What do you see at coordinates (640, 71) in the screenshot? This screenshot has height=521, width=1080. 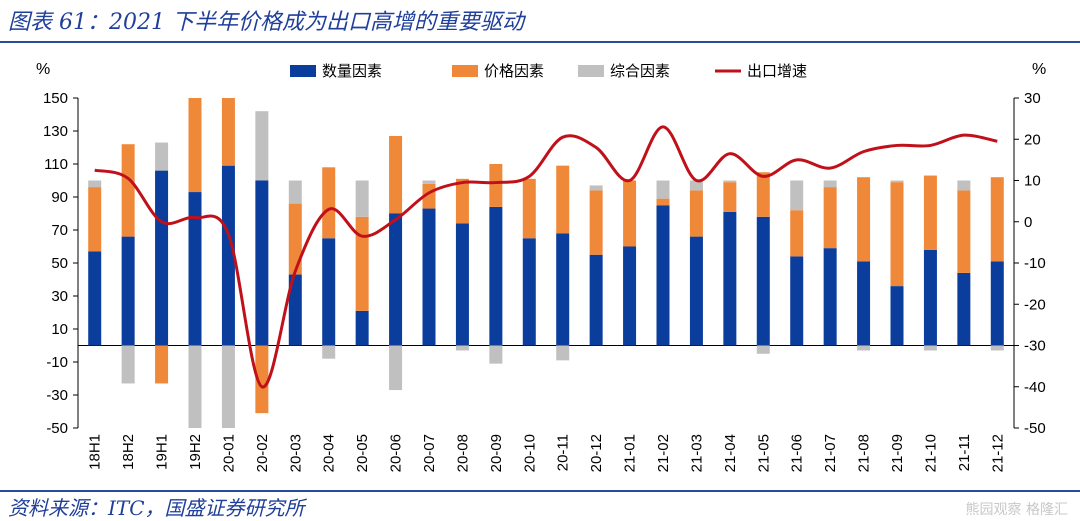 I see `legend-label-composite: 综合因素` at bounding box center [640, 71].